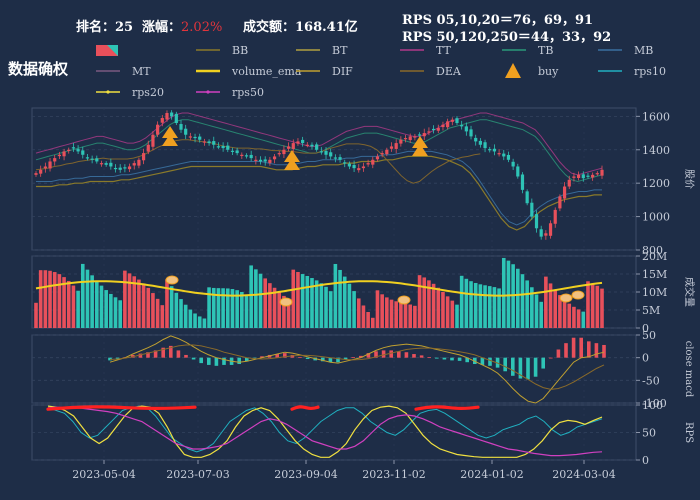  Describe the element at coordinates (491, 474) in the screenshot. I see `xtick-label-4: 2024-01-02` at that location.